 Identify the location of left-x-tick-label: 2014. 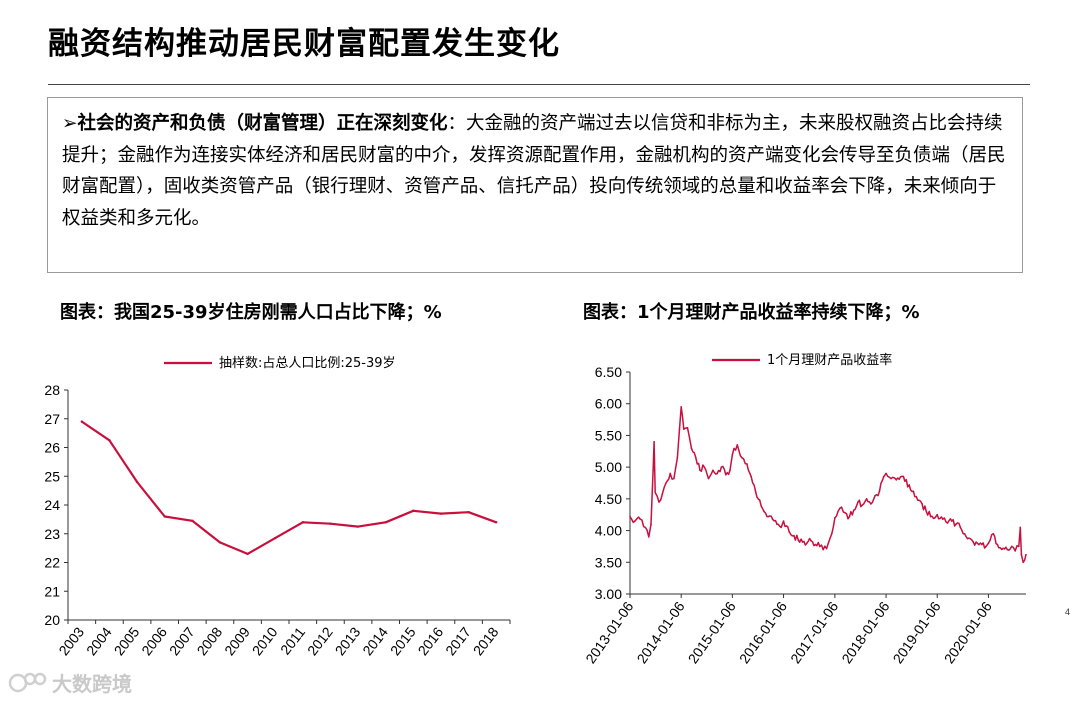
(375, 641).